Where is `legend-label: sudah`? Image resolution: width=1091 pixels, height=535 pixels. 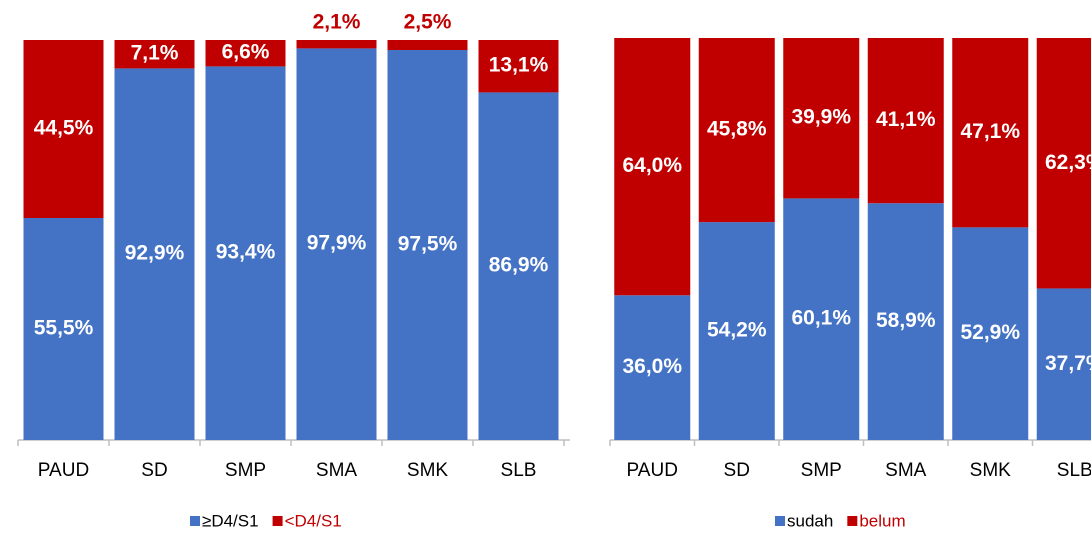 legend-label: sudah is located at coordinates (810, 520).